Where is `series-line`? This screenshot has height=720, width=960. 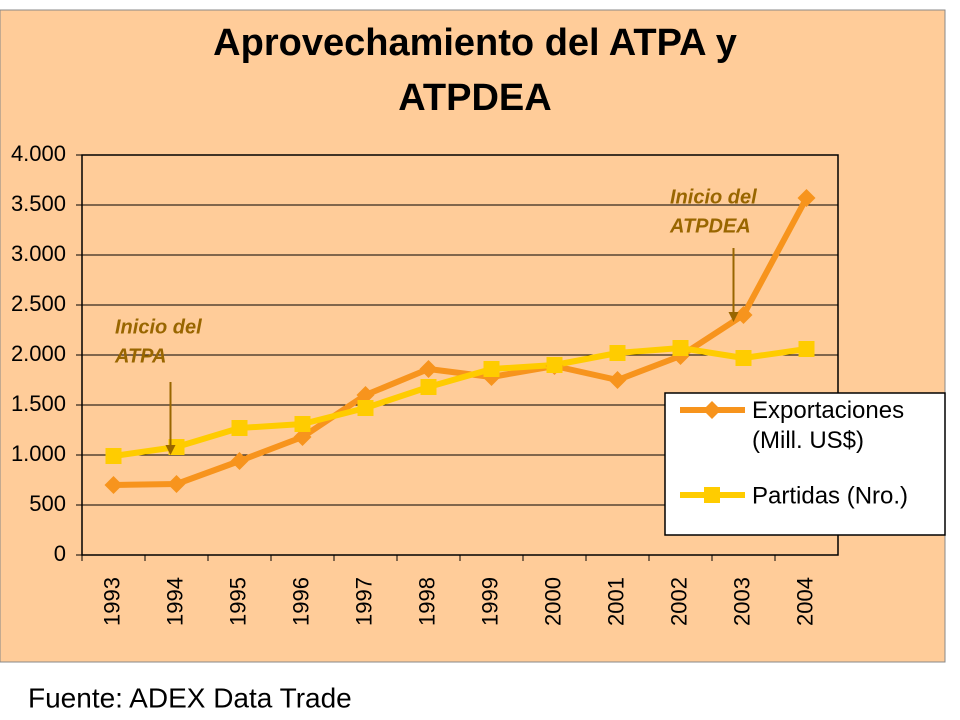
series-line is located at coordinates (460, 402).